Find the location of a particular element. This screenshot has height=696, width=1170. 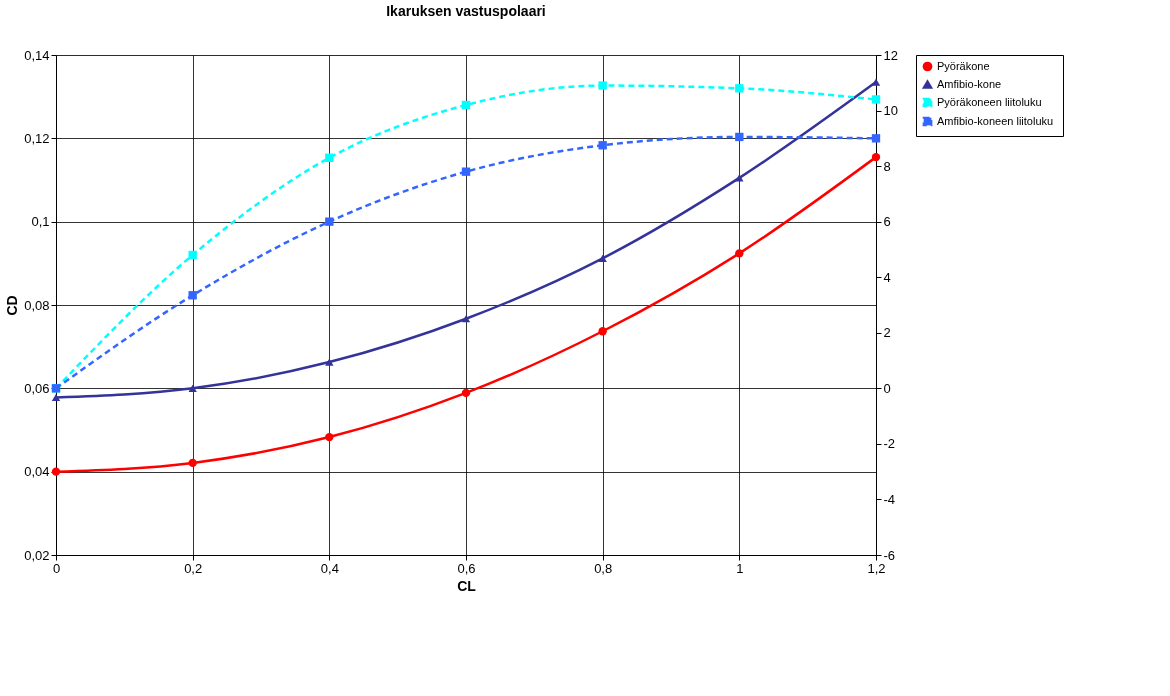

x-tick-label: 0,4 is located at coordinates (329, 568).